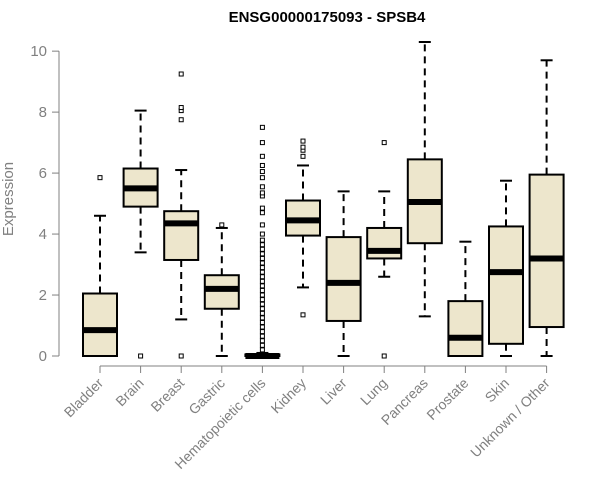 The width and height of the screenshot is (600, 500). Describe the element at coordinates (289, 396) in the screenshot. I see `x-tick-label: Kidney` at that location.